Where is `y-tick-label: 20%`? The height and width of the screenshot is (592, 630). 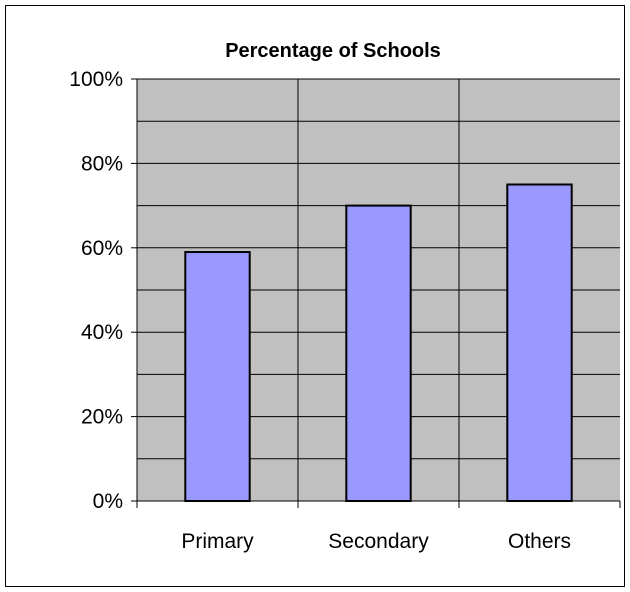 y-tick-label: 20% is located at coordinates (102, 417).